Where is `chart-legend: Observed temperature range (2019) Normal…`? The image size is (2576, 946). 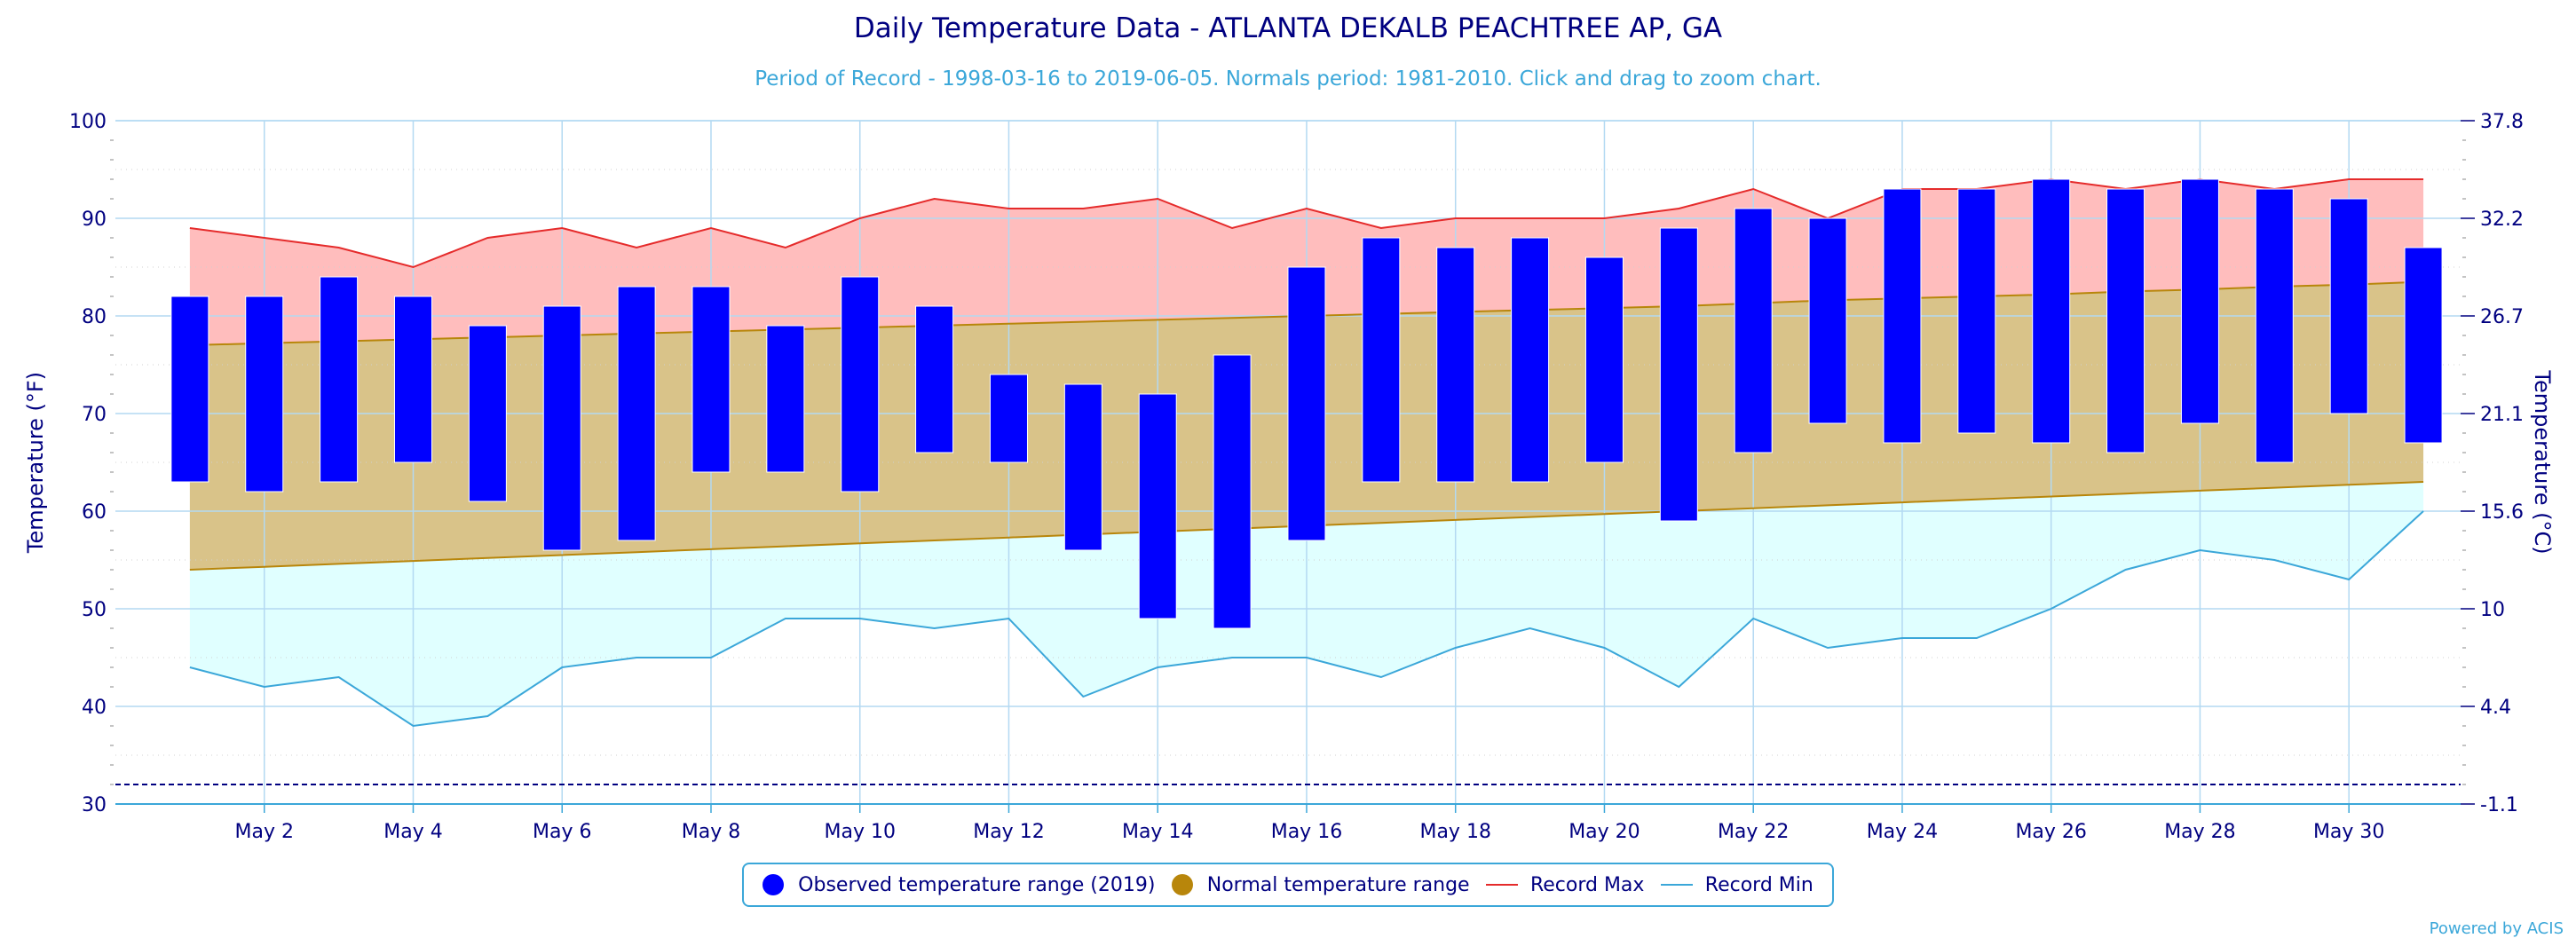 chart-legend: Observed temperature range (2019) Normal… is located at coordinates (1288, 885).